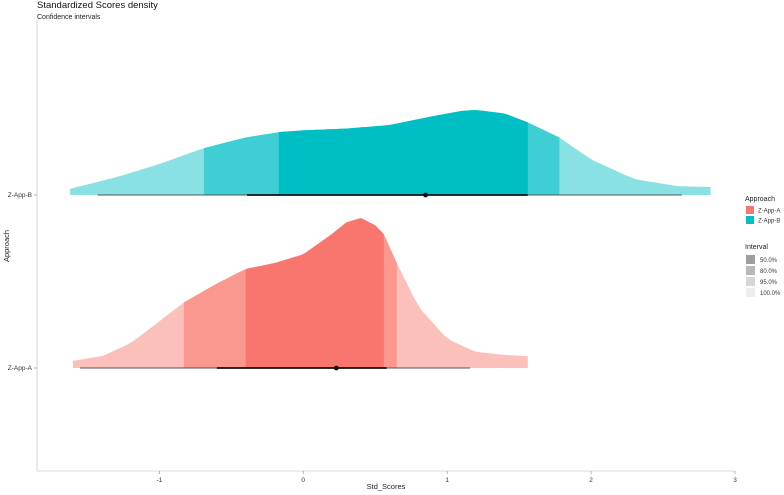  What do you see at coordinates (735, 480) in the screenshot?
I see `x-tick-label: 3` at bounding box center [735, 480].